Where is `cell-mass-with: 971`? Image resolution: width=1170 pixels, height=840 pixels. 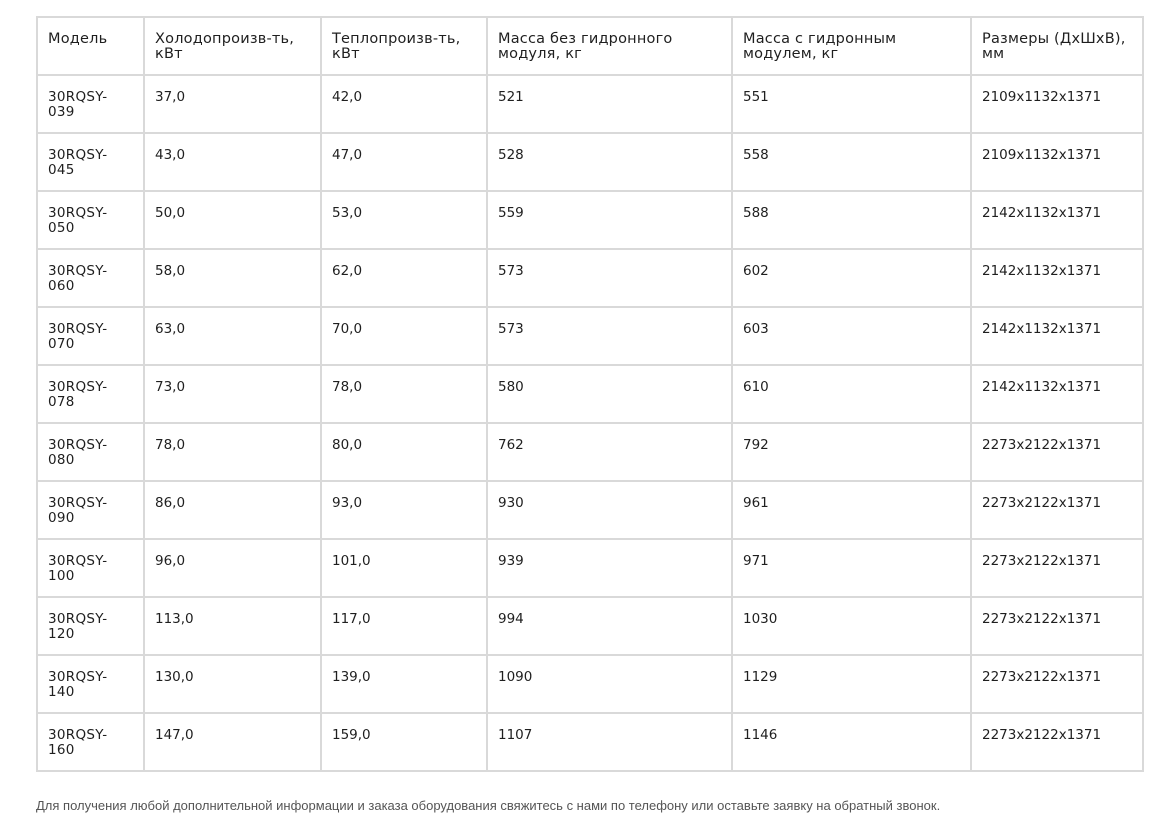 cell-mass-with: 971 is located at coordinates (851, 568).